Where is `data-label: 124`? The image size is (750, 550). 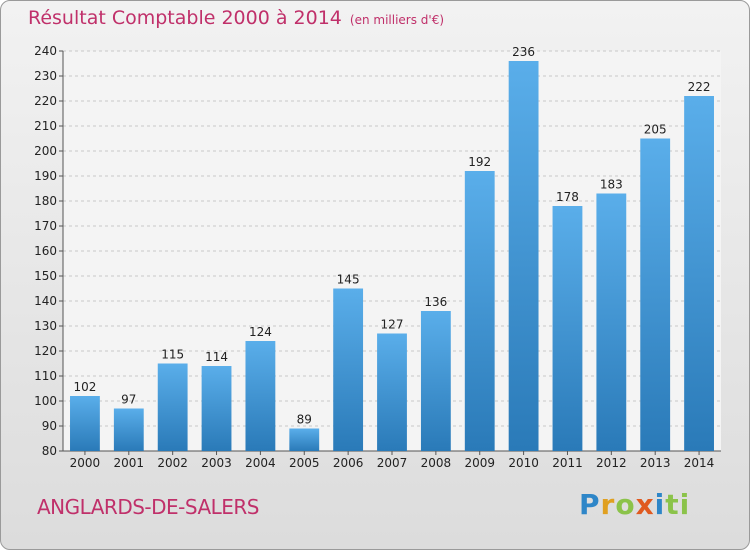
data-label: 124 is located at coordinates (260, 332).